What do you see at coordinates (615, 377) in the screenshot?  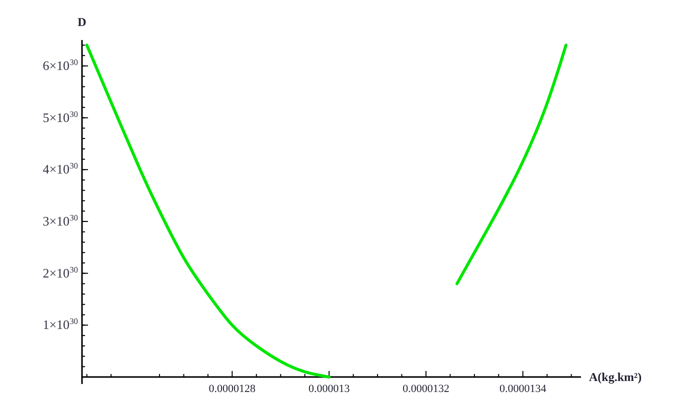 I see `x-axis-title: A(kg.km²)` at bounding box center [615, 377].